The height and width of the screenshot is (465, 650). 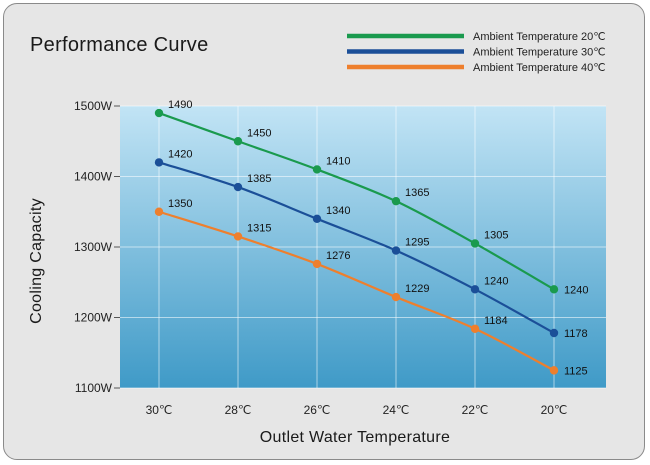 I want to click on data-label: 1385, so click(x=259, y=179).